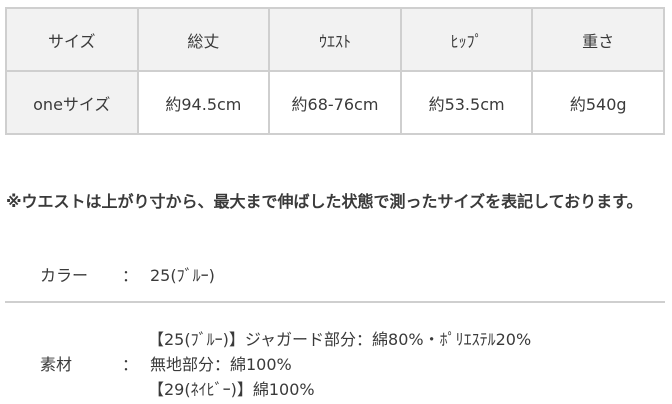 This screenshot has height=404, width=672. What do you see at coordinates (72, 39) in the screenshot?
I see `header-cell: サイズ` at bounding box center [72, 39].